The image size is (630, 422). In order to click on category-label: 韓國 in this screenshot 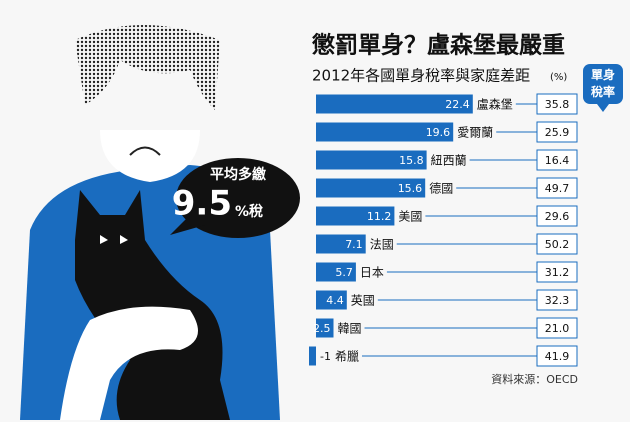, I will do `click(350, 329)`.